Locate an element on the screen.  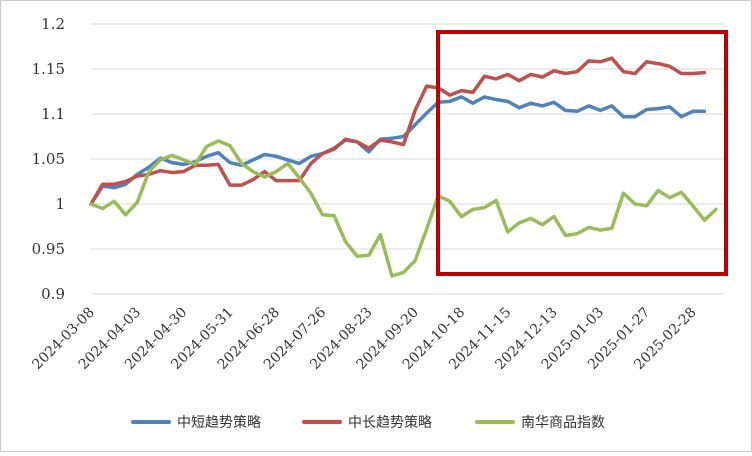
y-tick-label: 1.05 is located at coordinates (48, 159).